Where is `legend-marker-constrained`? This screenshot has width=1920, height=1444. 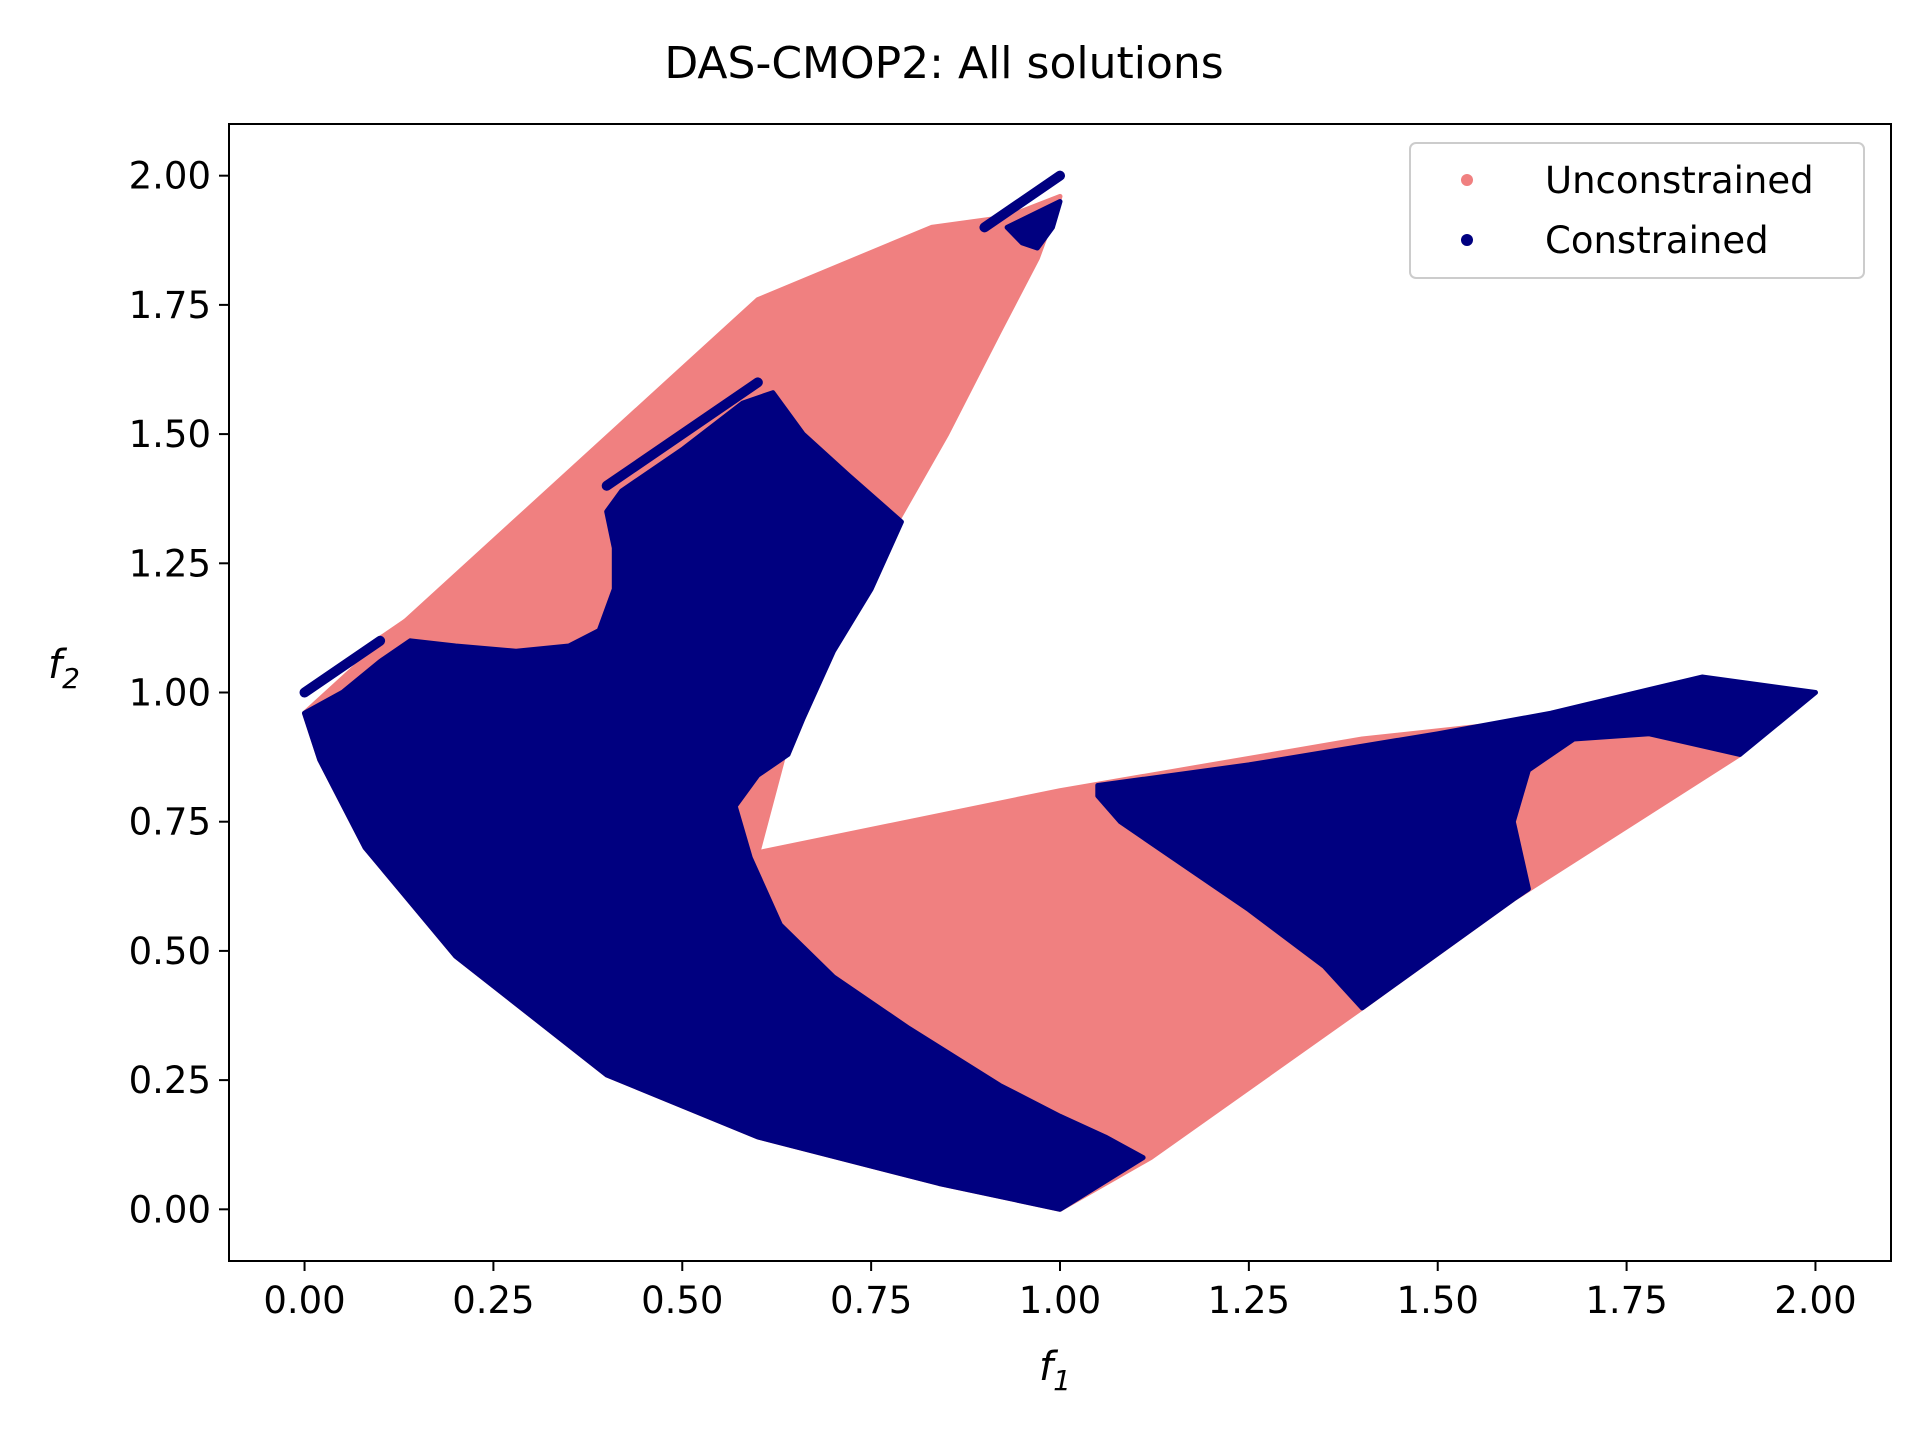
legend-marker-constrained is located at coordinates (1467, 240).